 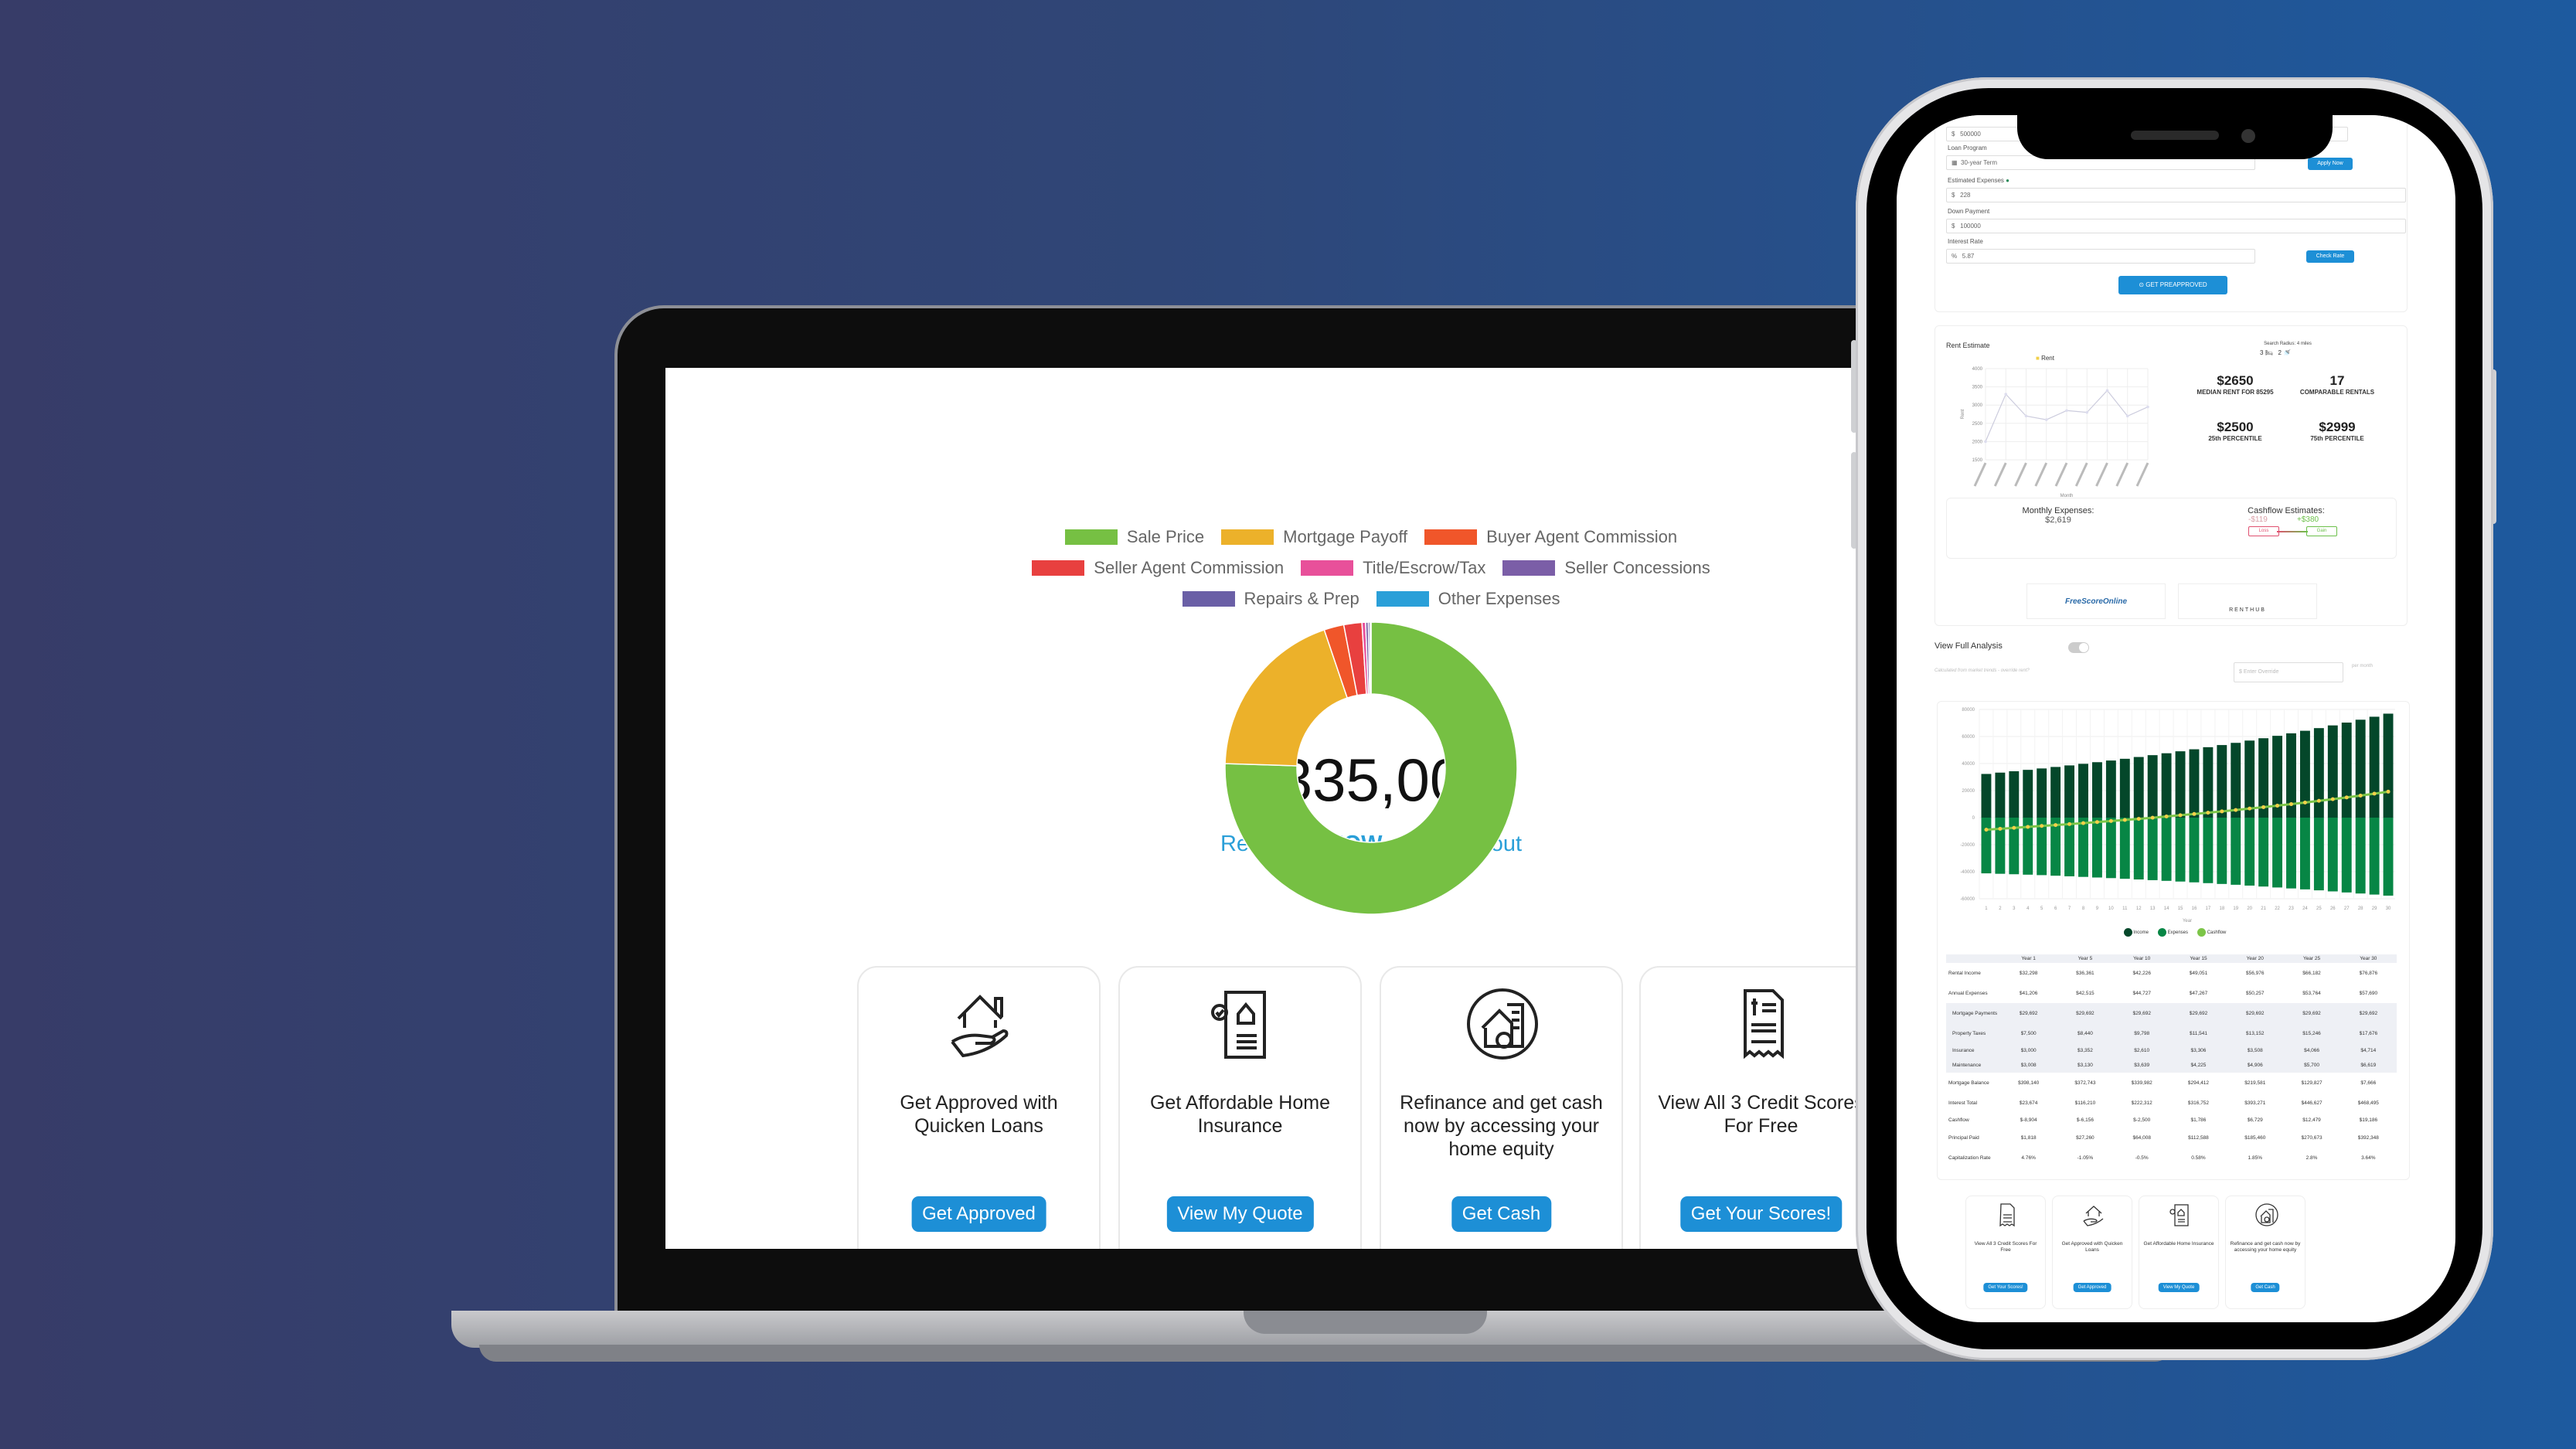 I want to click on donut-slice-sale-price, so click(x=1371, y=768).